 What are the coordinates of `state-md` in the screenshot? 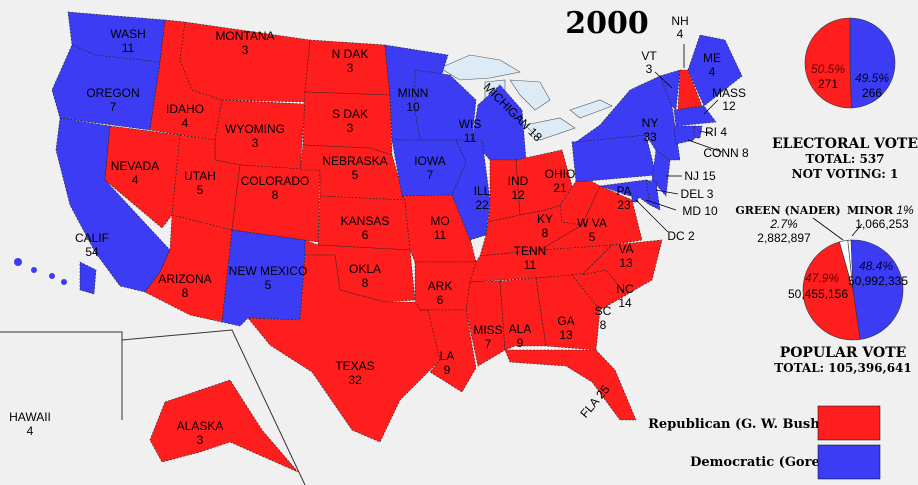 It's located at (625, 192).